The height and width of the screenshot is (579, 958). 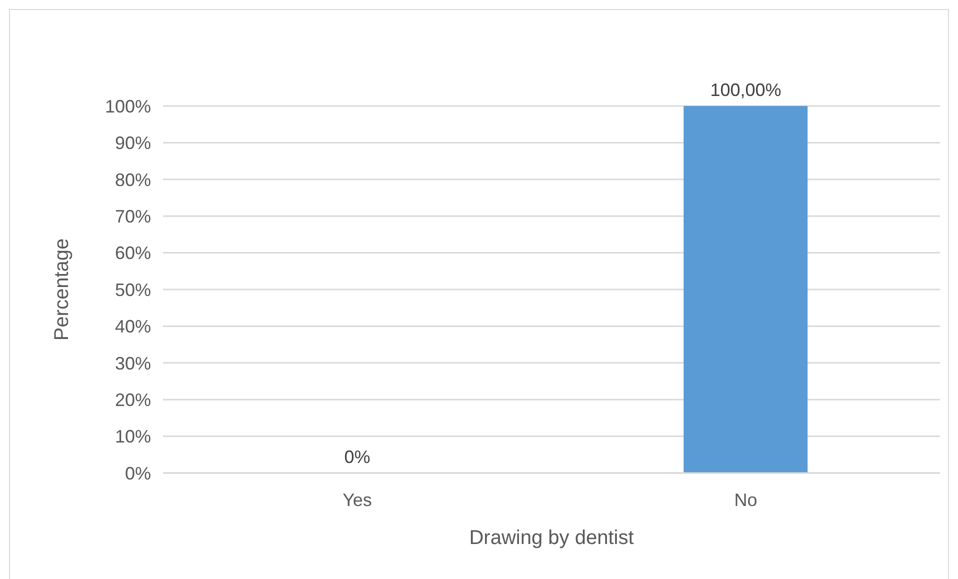 I want to click on y-tick-label: 80%, so click(x=132, y=180).